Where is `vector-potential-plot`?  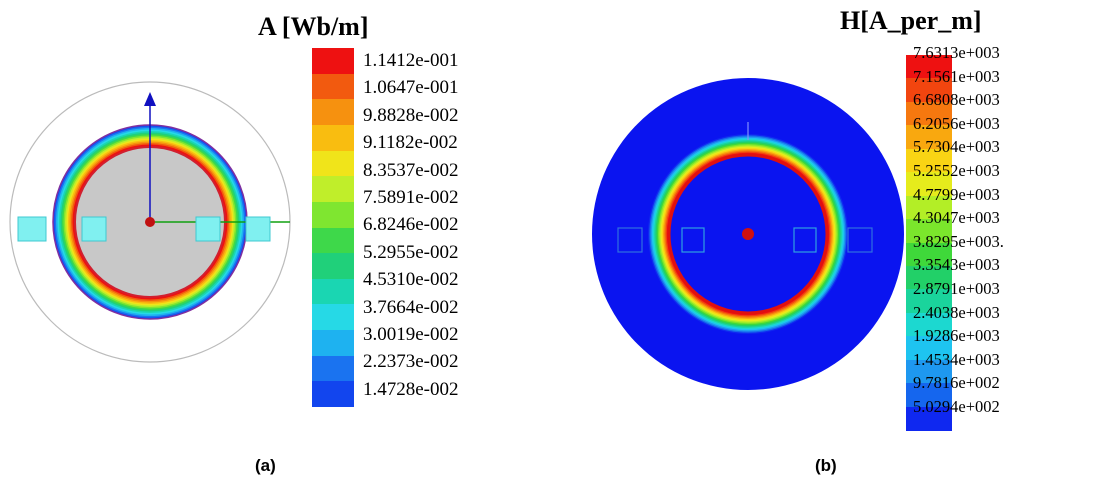 vector-potential-plot is located at coordinates (150, 222).